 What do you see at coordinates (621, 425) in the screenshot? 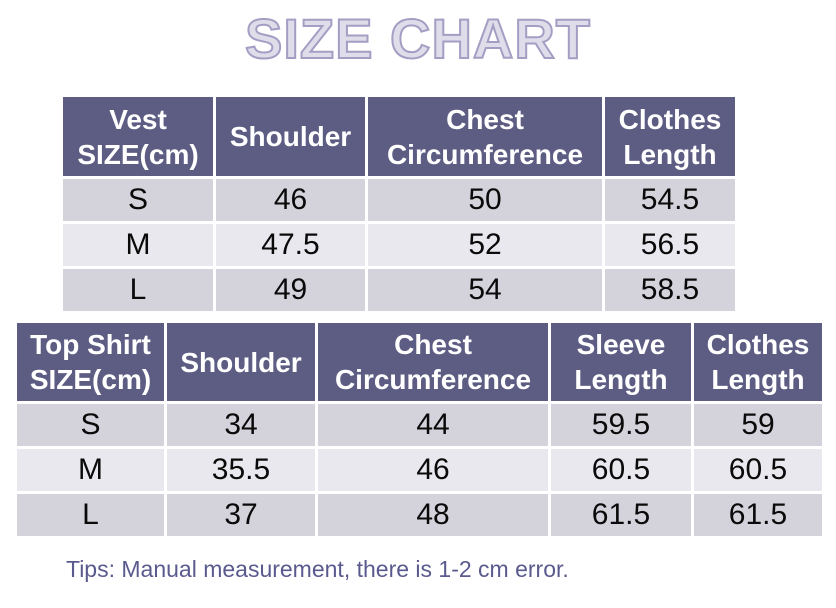
I see `value-cell: 59.5` at bounding box center [621, 425].